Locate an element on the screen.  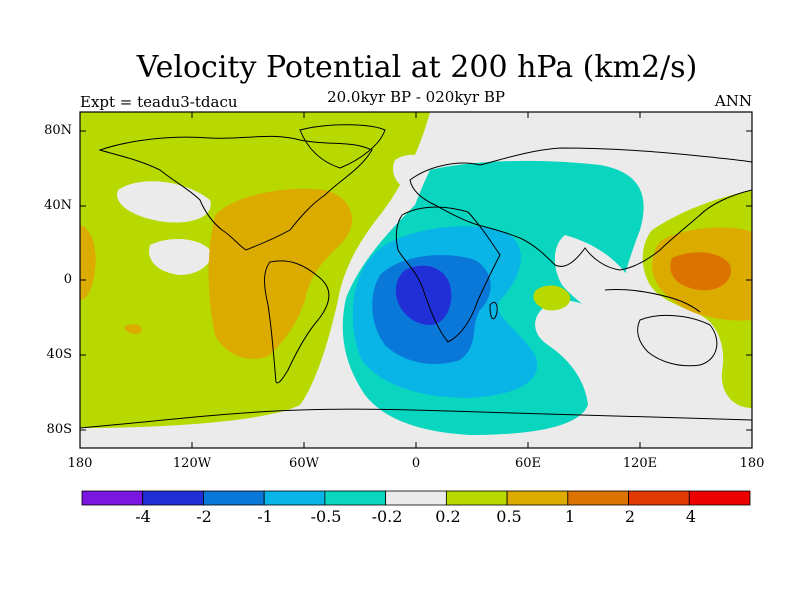
colorbar-label: -4 is located at coordinates (143, 516).